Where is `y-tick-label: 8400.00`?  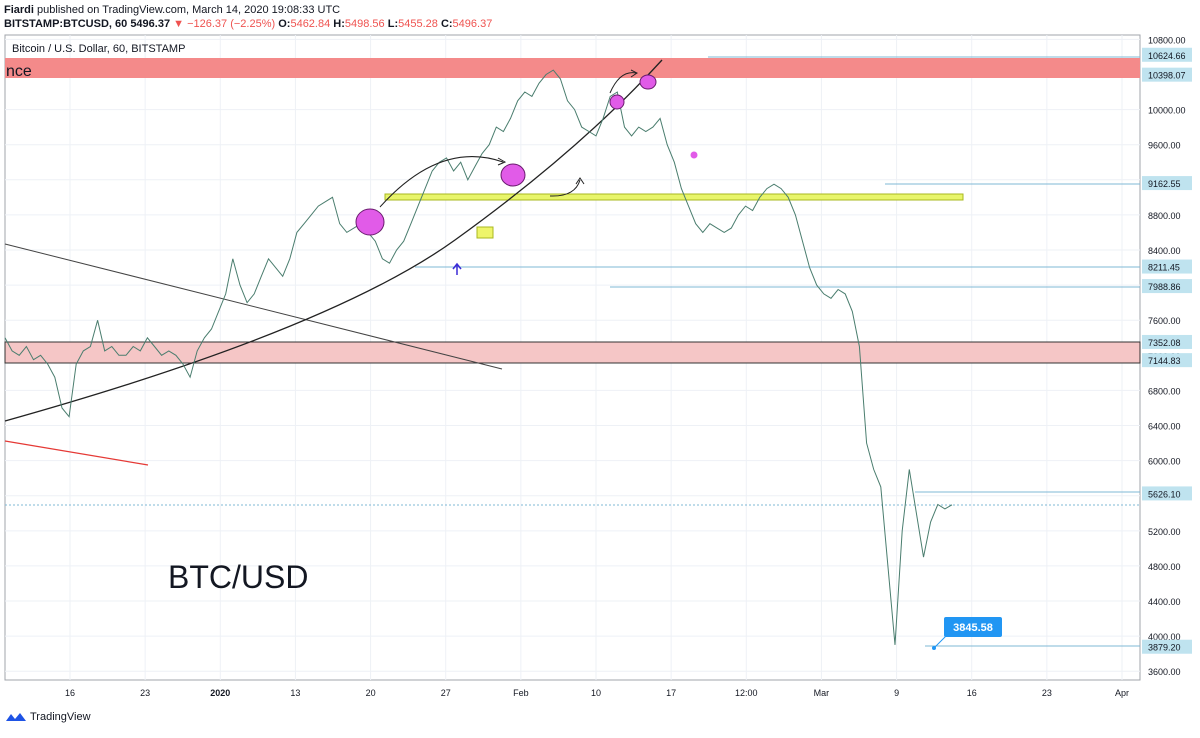 y-tick-label: 8400.00 is located at coordinates (1164, 251).